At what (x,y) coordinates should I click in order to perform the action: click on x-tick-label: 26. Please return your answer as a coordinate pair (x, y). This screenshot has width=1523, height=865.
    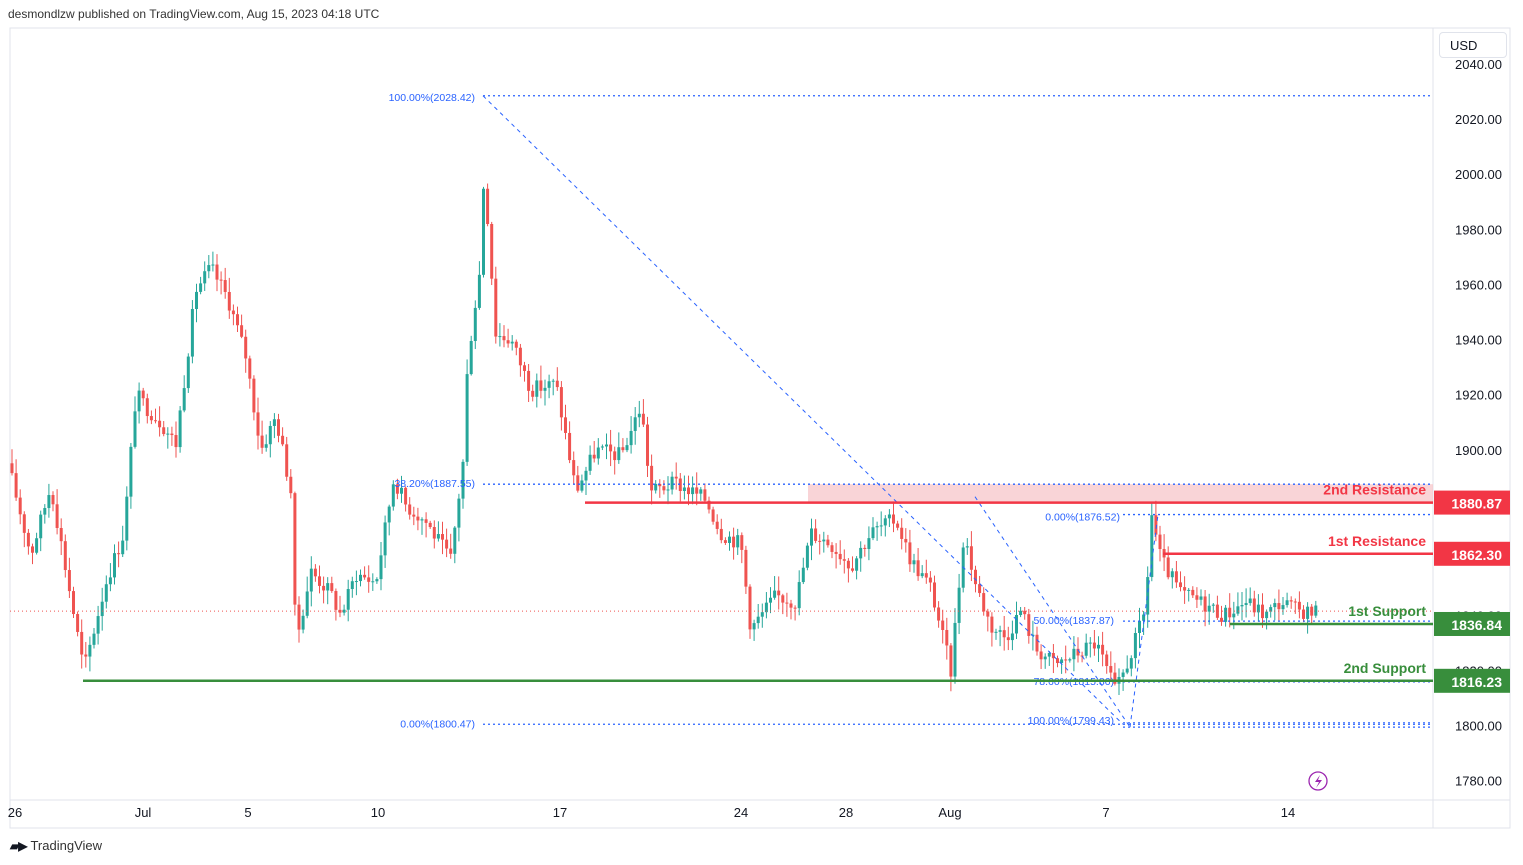
    Looking at the image, I should click on (15, 812).